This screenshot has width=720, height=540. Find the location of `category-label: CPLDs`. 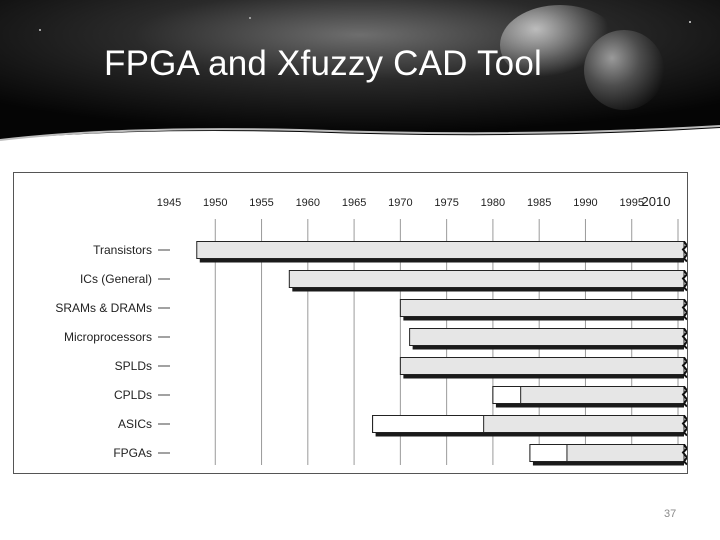

category-label: CPLDs is located at coordinates (133, 395).